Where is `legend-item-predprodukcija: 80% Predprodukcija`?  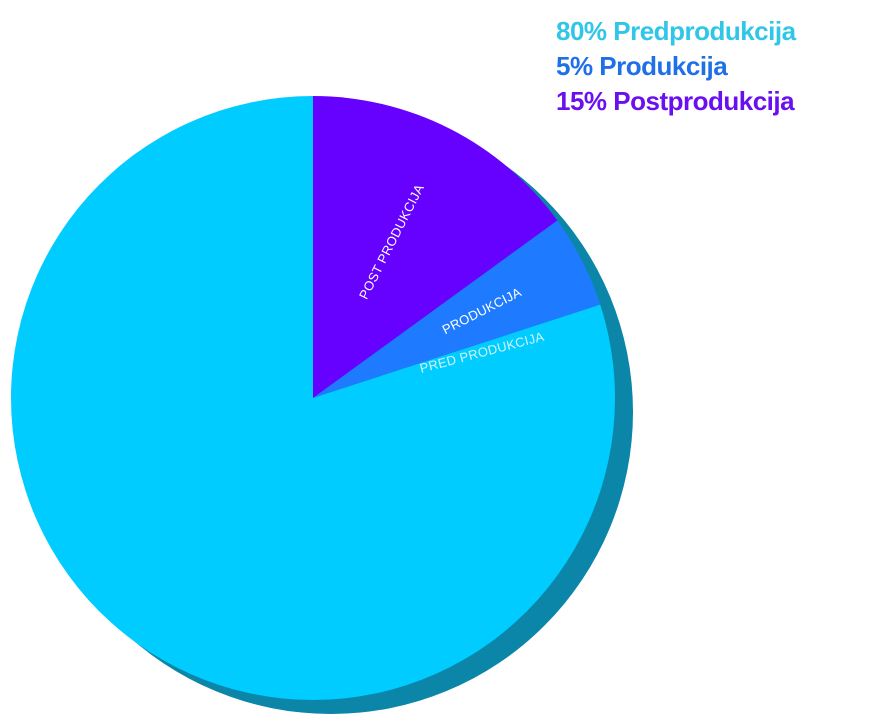
legend-item-predprodukcija: 80% Predprodukcija is located at coordinates (676, 31).